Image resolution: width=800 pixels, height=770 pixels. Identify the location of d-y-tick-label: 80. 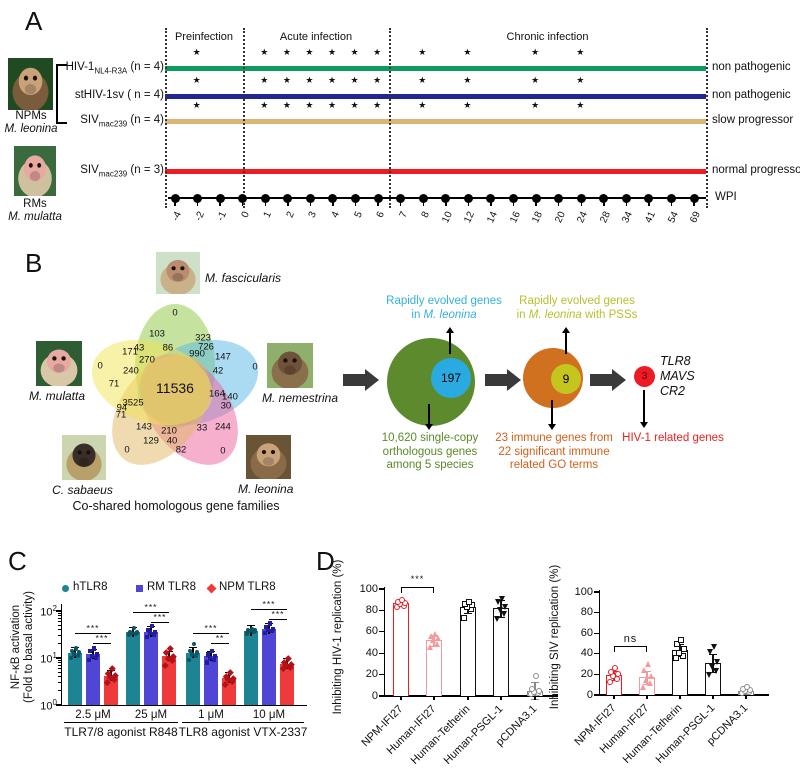
(586, 612).